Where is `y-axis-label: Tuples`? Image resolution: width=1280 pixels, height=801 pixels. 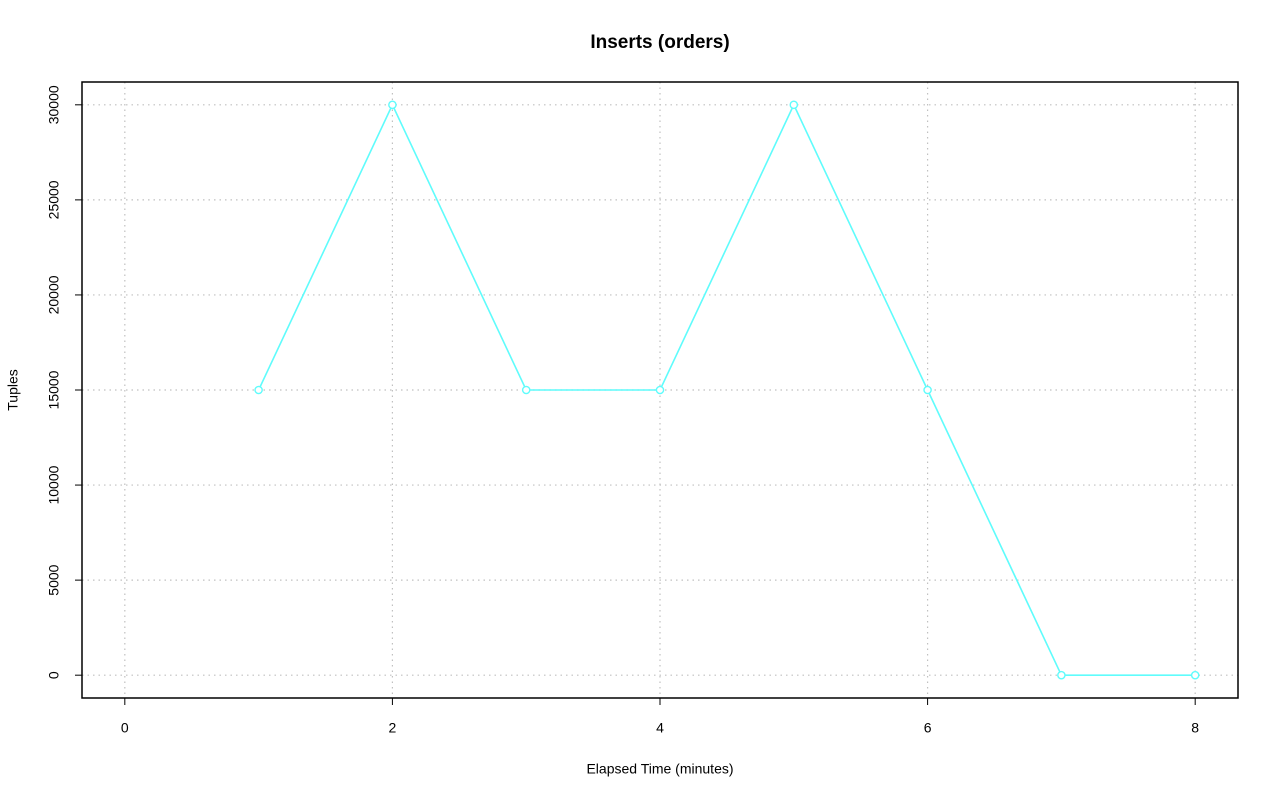
y-axis-label: Tuples is located at coordinates (13, 390).